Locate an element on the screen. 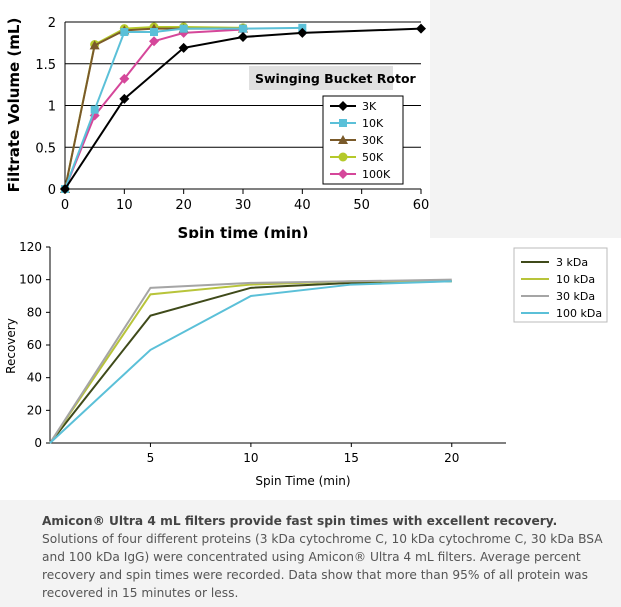  annotation-box is located at coordinates (321, 78).